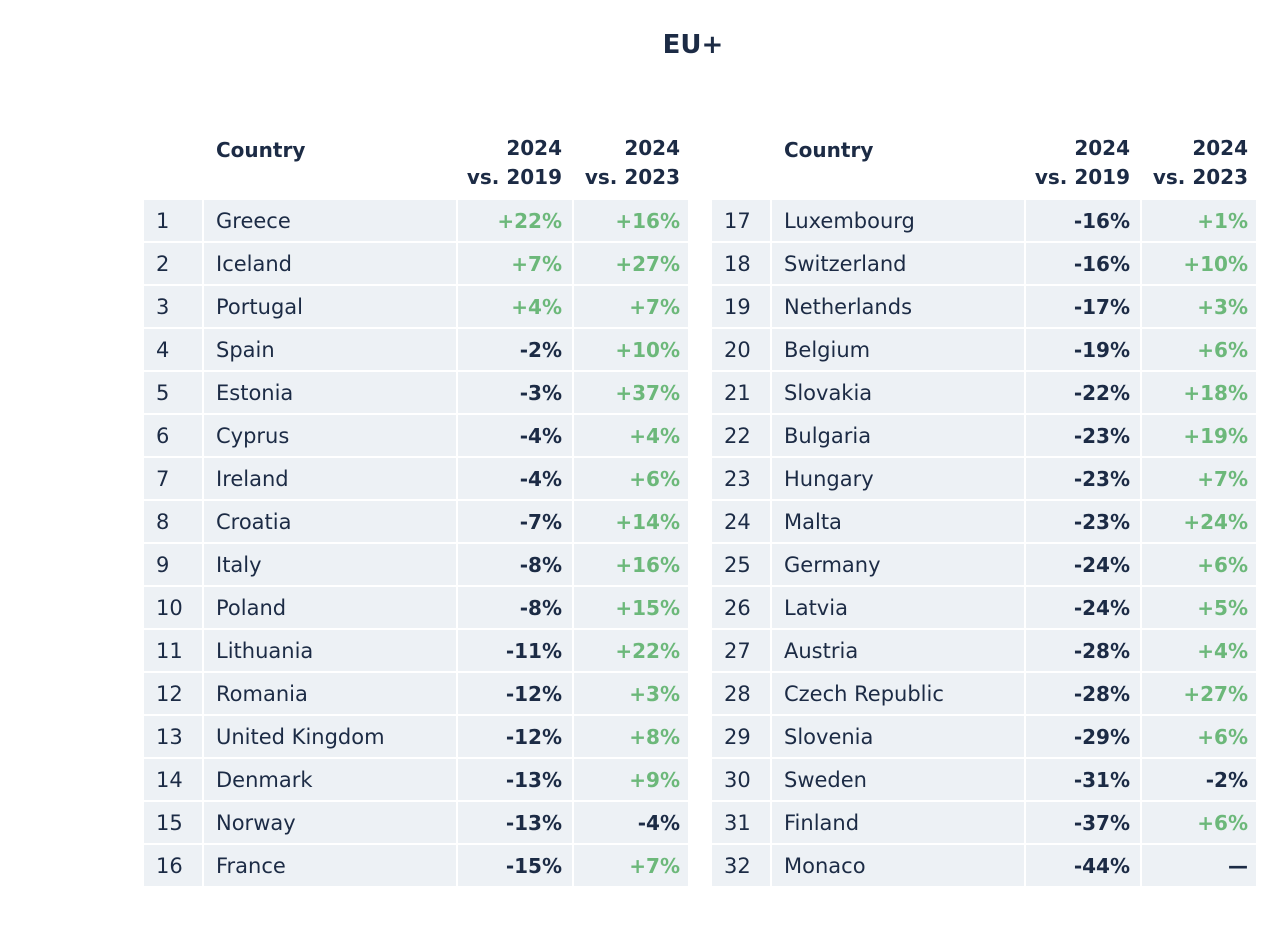  I want to click on table-row: 24 Malta -23% +24%, so click(984, 521).